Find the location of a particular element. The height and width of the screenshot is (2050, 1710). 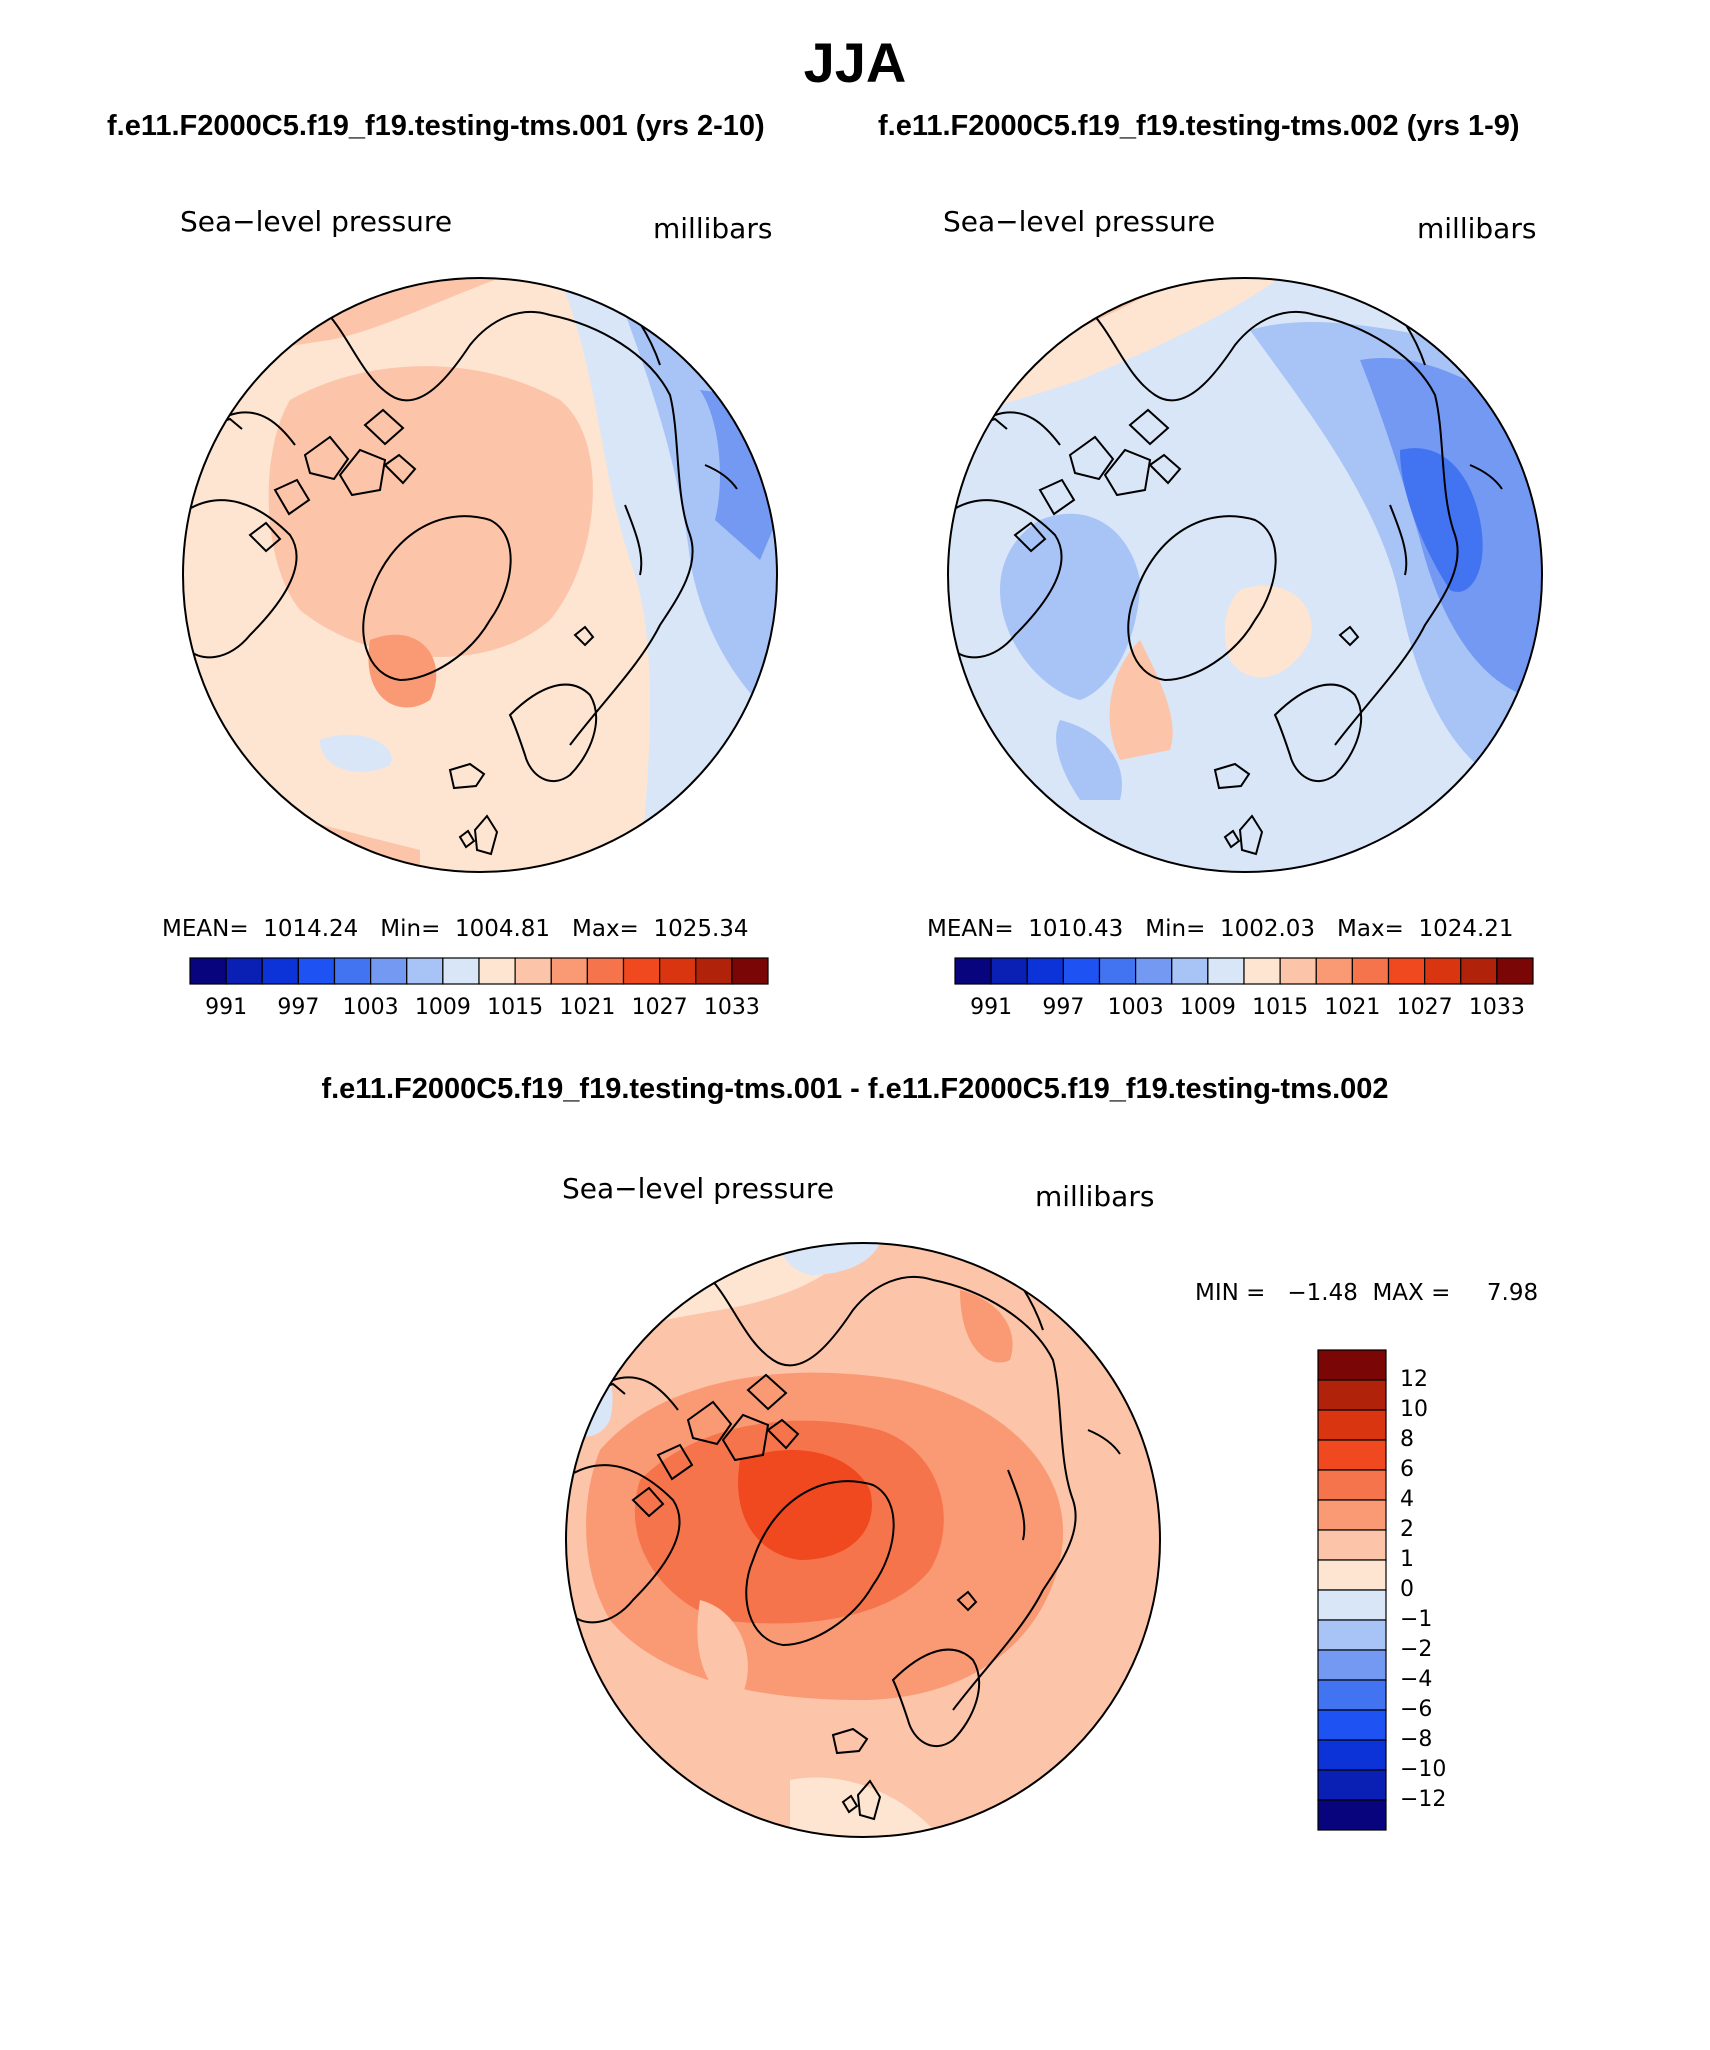

colorbar-tick-label: −8 is located at coordinates (1416, 1739).